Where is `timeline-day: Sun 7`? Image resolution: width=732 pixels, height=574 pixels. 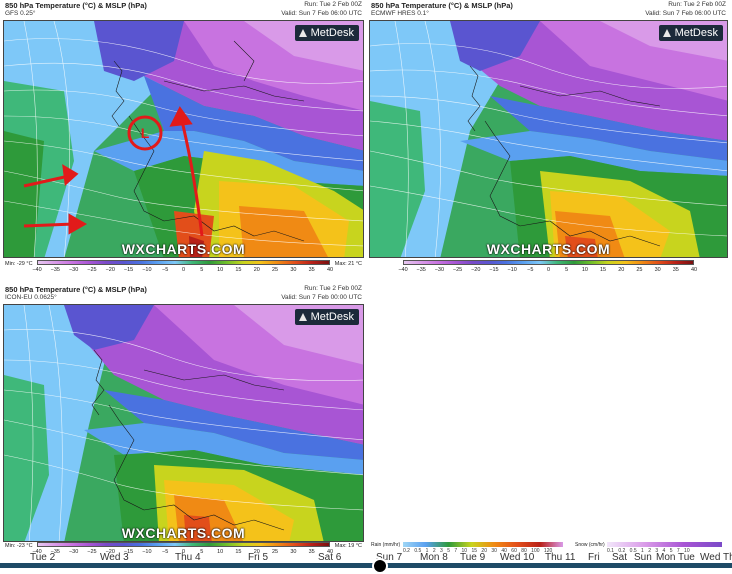 timeline-day: Sun 7 is located at coordinates (389, 557).